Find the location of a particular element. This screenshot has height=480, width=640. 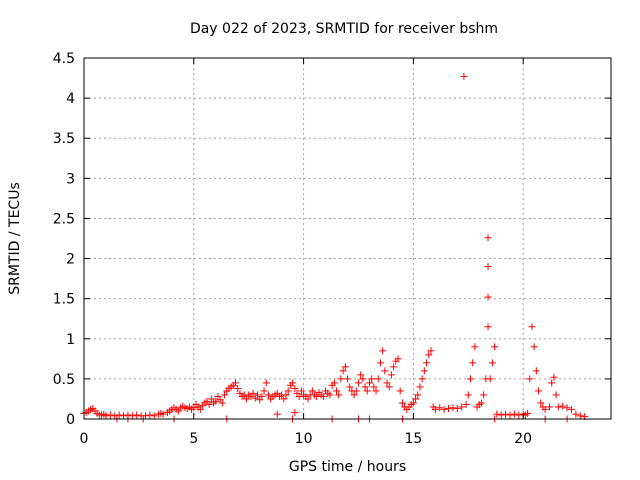

y-axis-label: SRMTID / TECUs is located at coordinates (15, 238).